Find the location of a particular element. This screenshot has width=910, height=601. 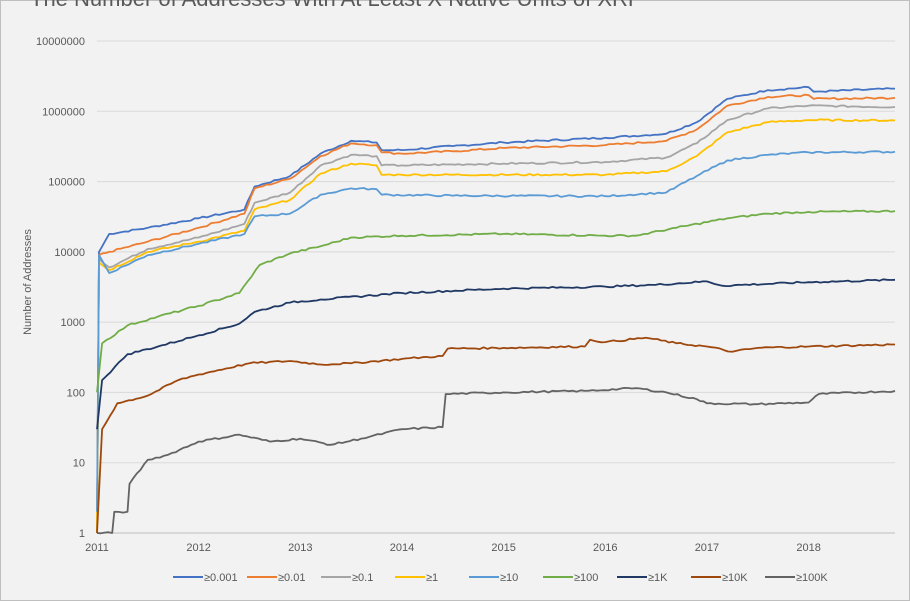

y-tick-labels: 1 10 100 1000 10000 100000 1000000 10000000 is located at coordinates (60, 288).